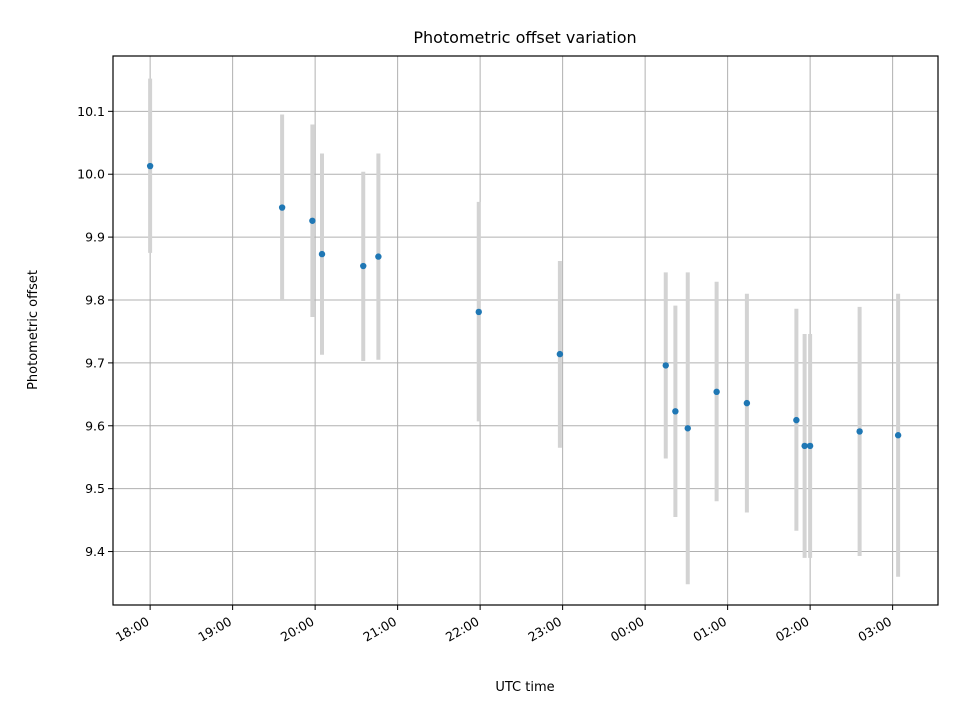 This screenshot has height=720, width=960. Describe the element at coordinates (792, 629) in the screenshot. I see `x-tick-label: 02:00` at that location.